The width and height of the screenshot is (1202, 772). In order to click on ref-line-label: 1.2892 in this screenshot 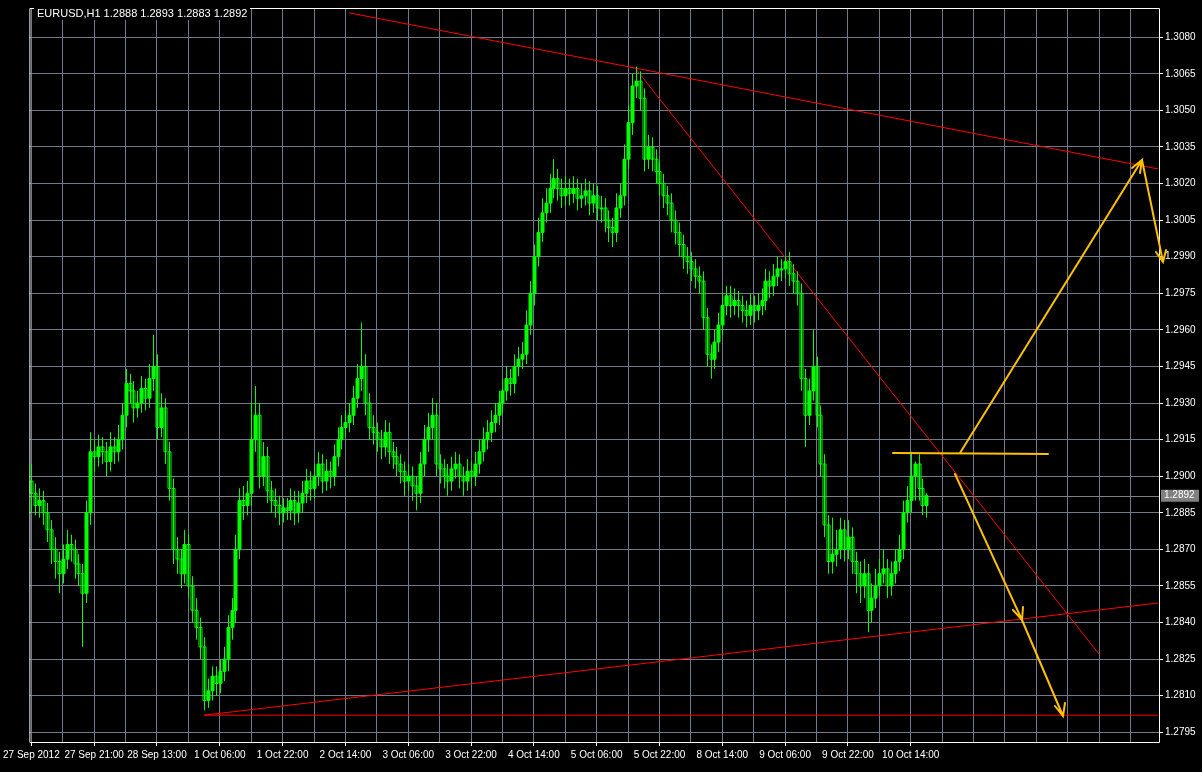, I will do `click(1180, 495)`.